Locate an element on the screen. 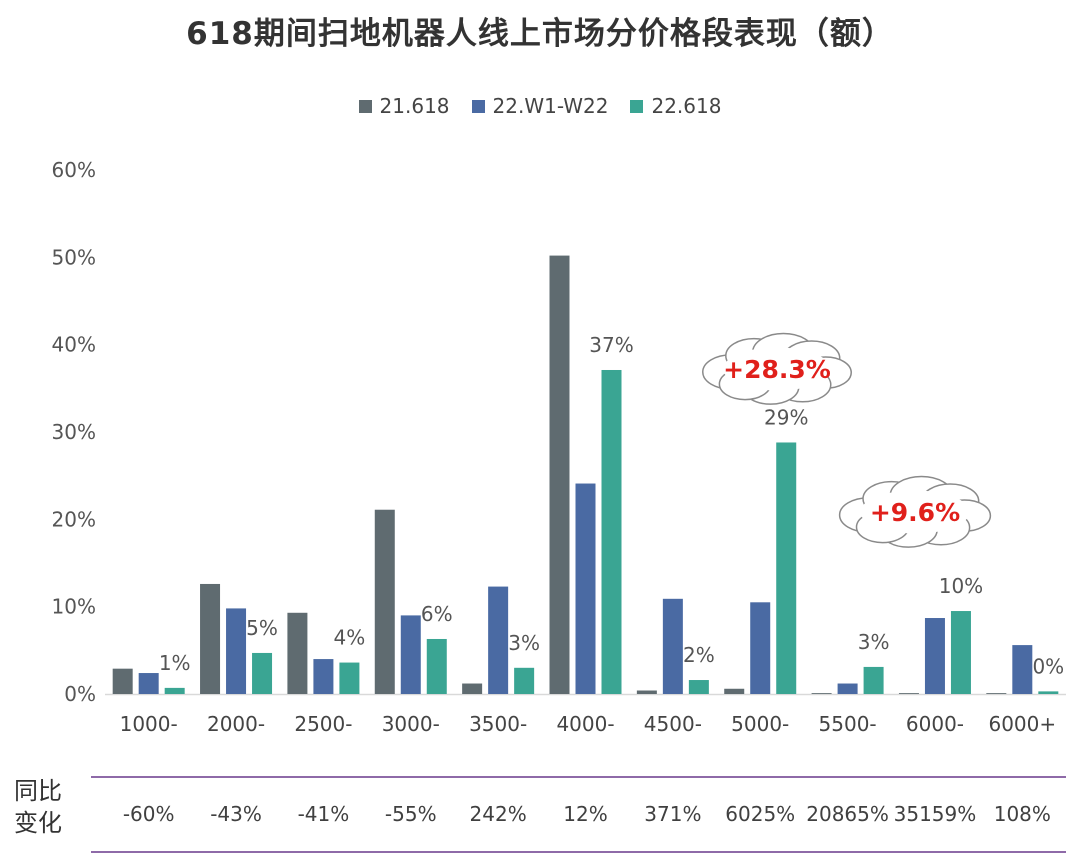  data-label: 29% is located at coordinates (786, 417).